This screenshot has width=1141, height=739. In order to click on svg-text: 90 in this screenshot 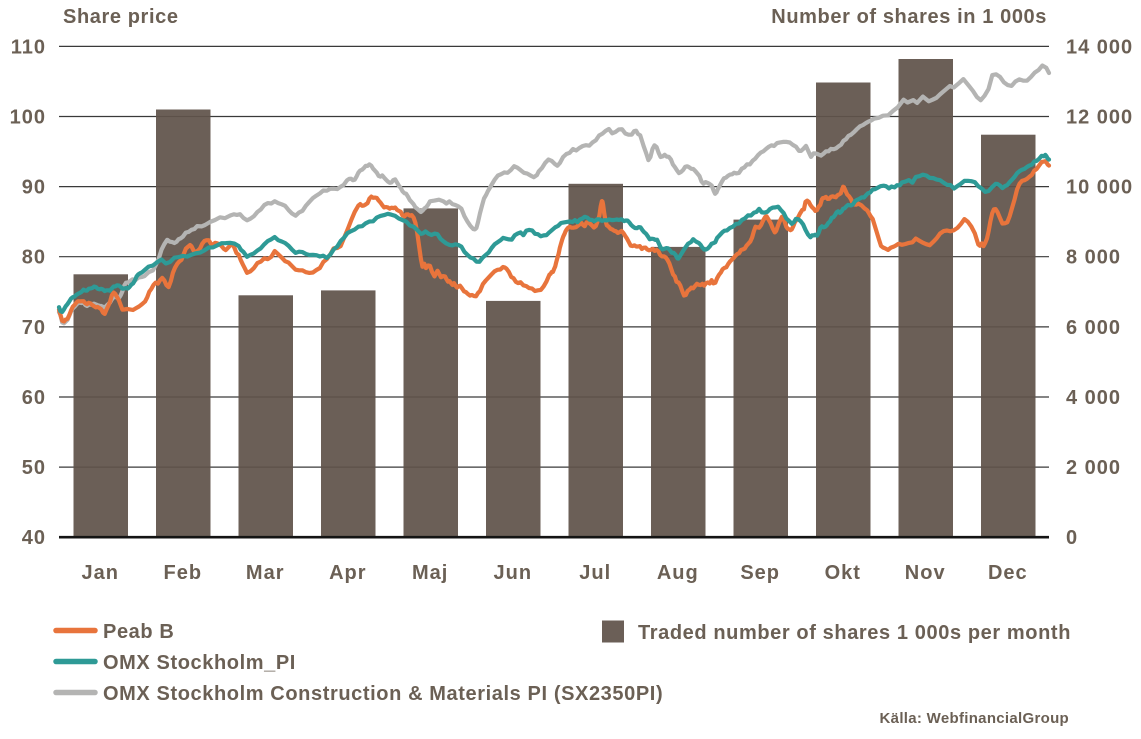, I will do `click(34, 188)`.